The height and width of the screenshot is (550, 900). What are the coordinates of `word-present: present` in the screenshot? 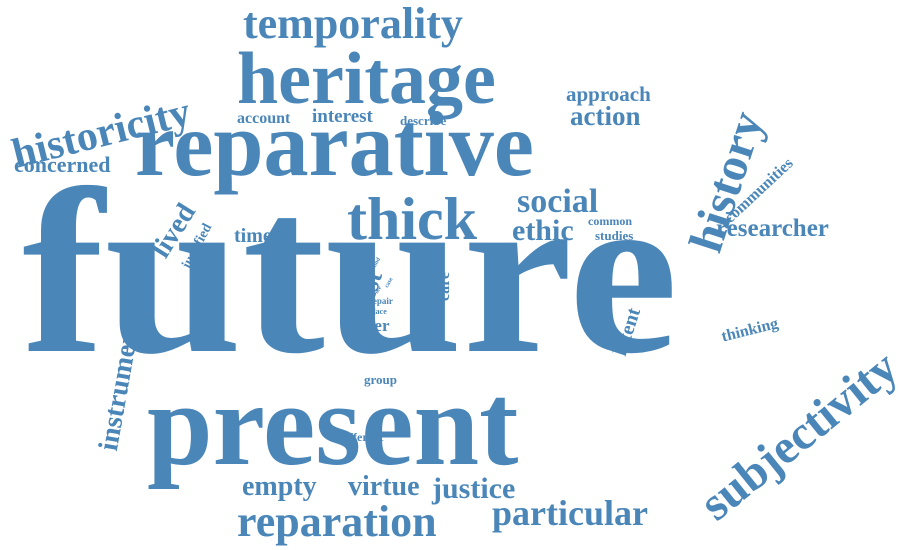 It's located at (333, 424).